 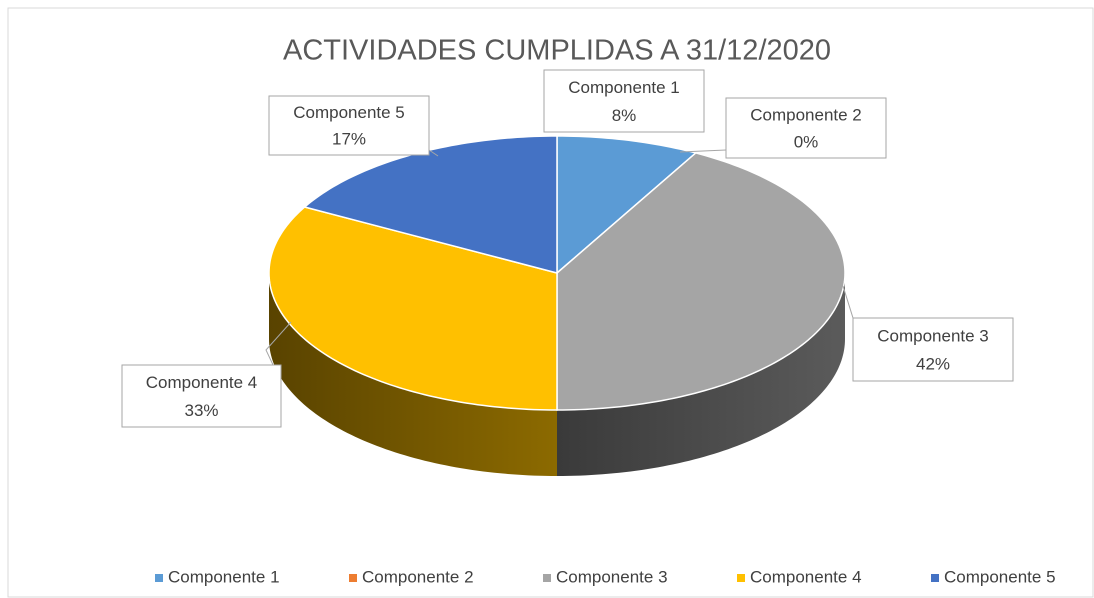 I want to click on legend-label: Componente 5, so click(x=1000, y=576).